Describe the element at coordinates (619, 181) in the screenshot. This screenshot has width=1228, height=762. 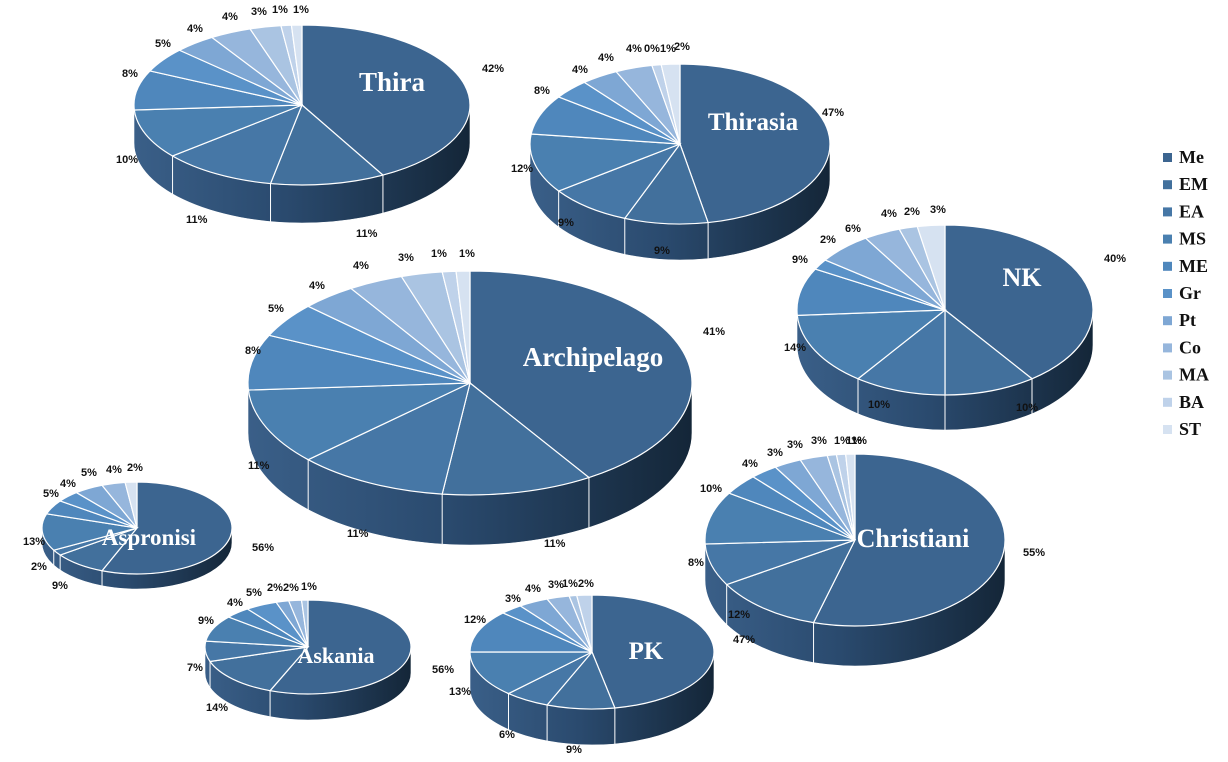
I see `pie-slice-thirasia-ea` at that location.